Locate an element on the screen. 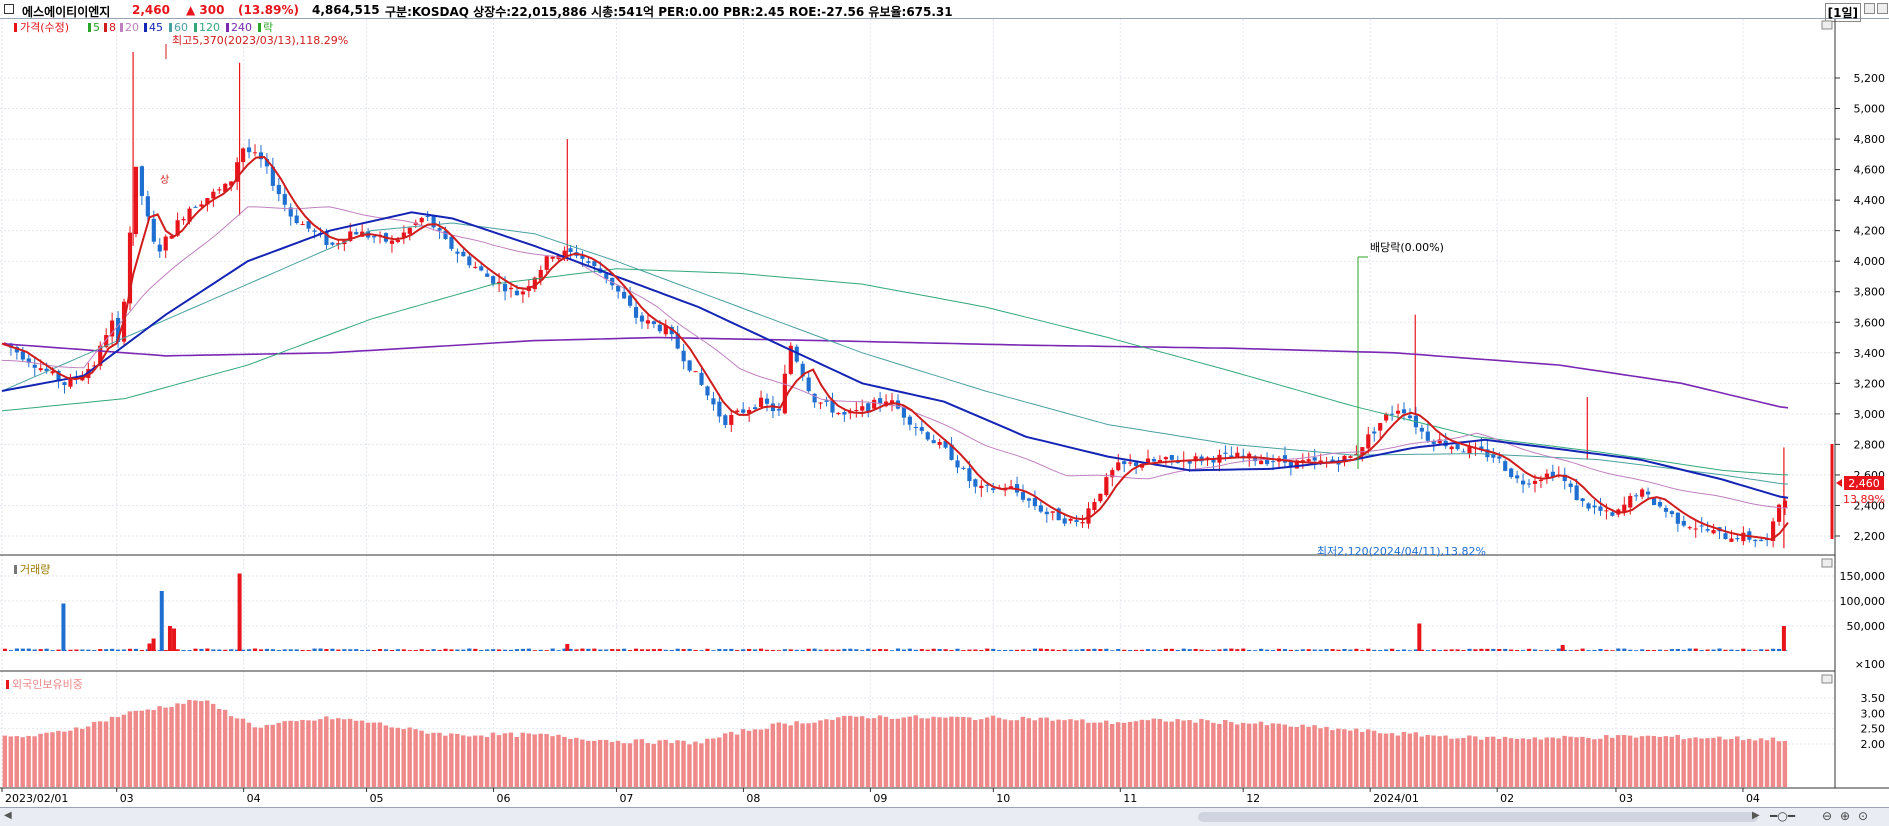 The width and height of the screenshot is (1889, 826). foreign-tick-label: 2.00 is located at coordinates (1873, 744).